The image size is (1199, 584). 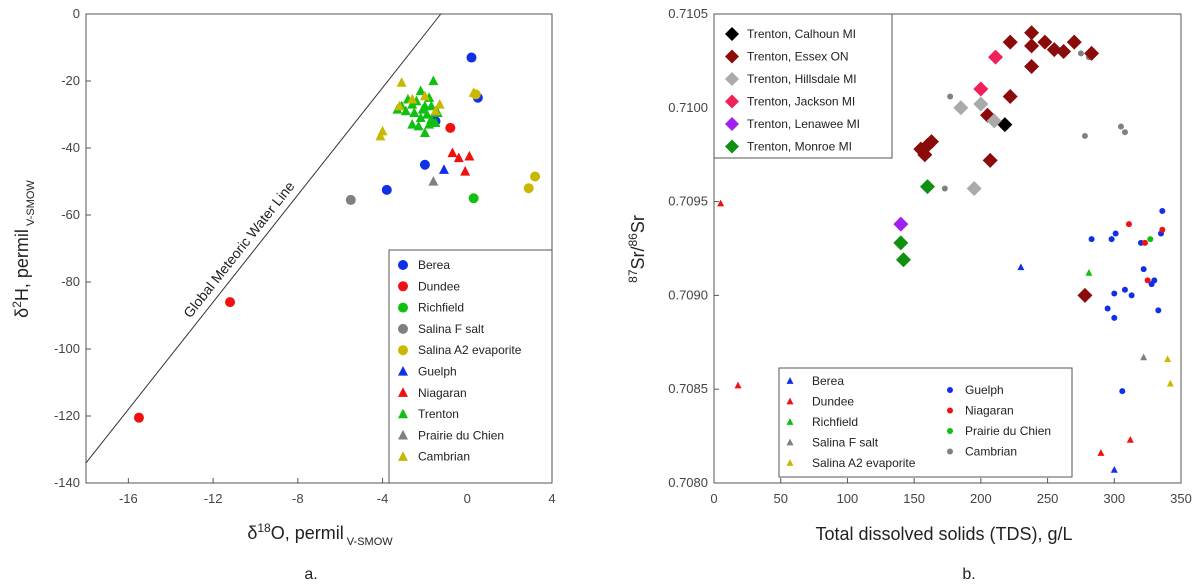 What do you see at coordinates (403, 456) in the screenshot?
I see `legend-marker-cambrian` at bounding box center [403, 456].